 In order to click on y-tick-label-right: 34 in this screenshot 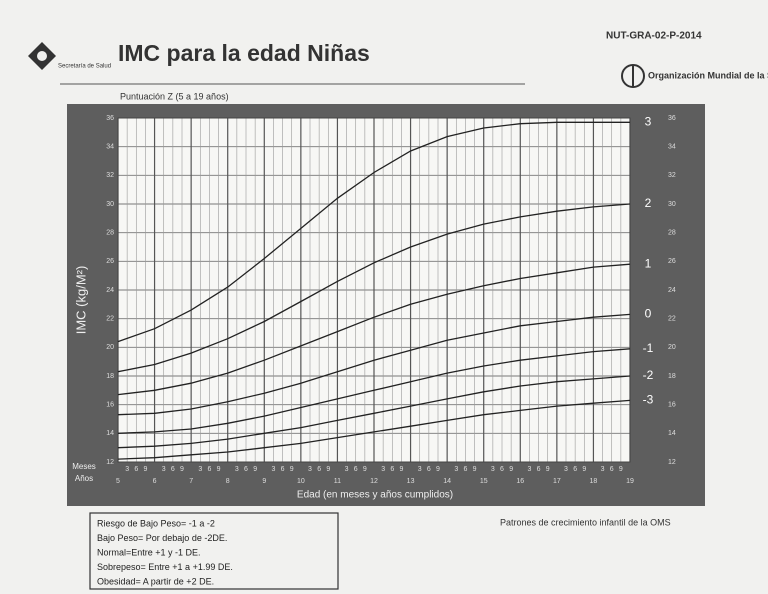, I will do `click(672, 147)`.